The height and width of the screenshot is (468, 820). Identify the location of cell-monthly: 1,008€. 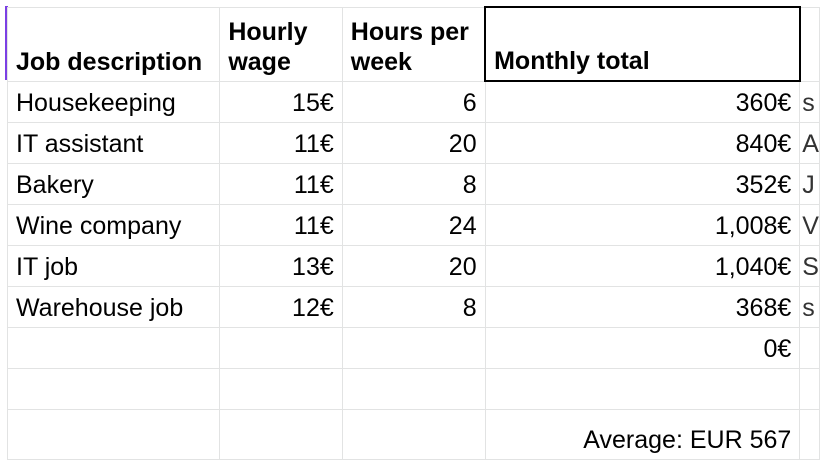
(642, 224).